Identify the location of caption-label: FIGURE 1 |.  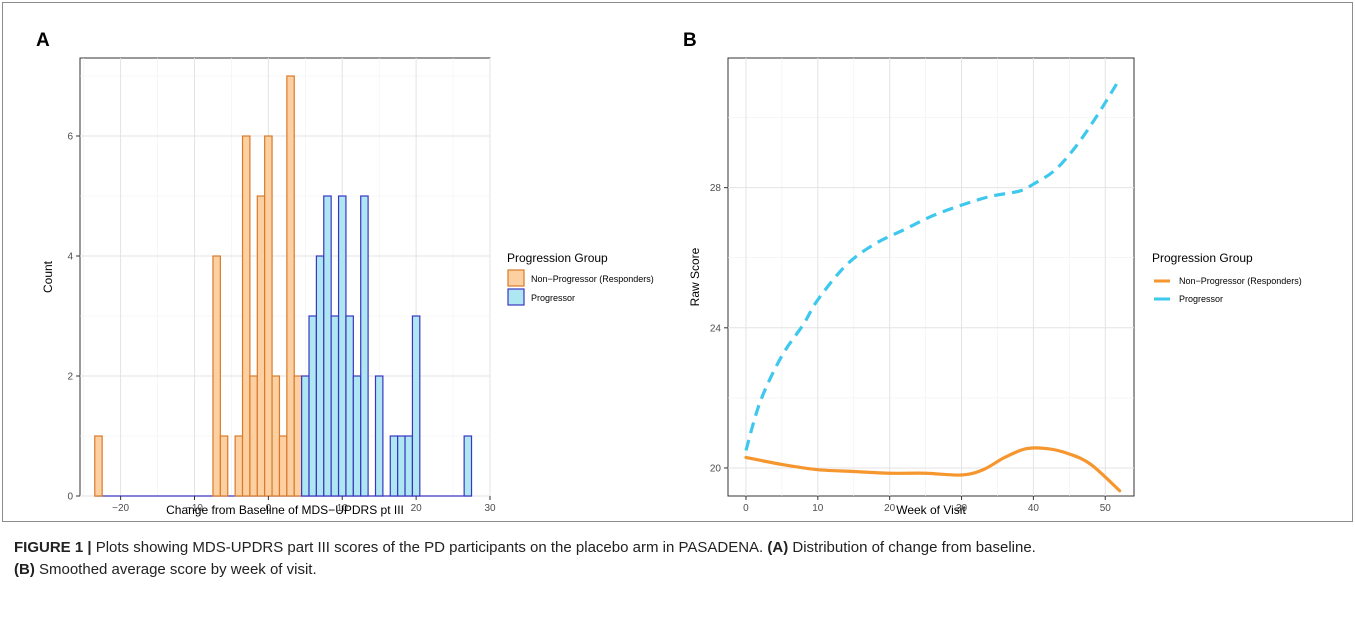
(53, 547).